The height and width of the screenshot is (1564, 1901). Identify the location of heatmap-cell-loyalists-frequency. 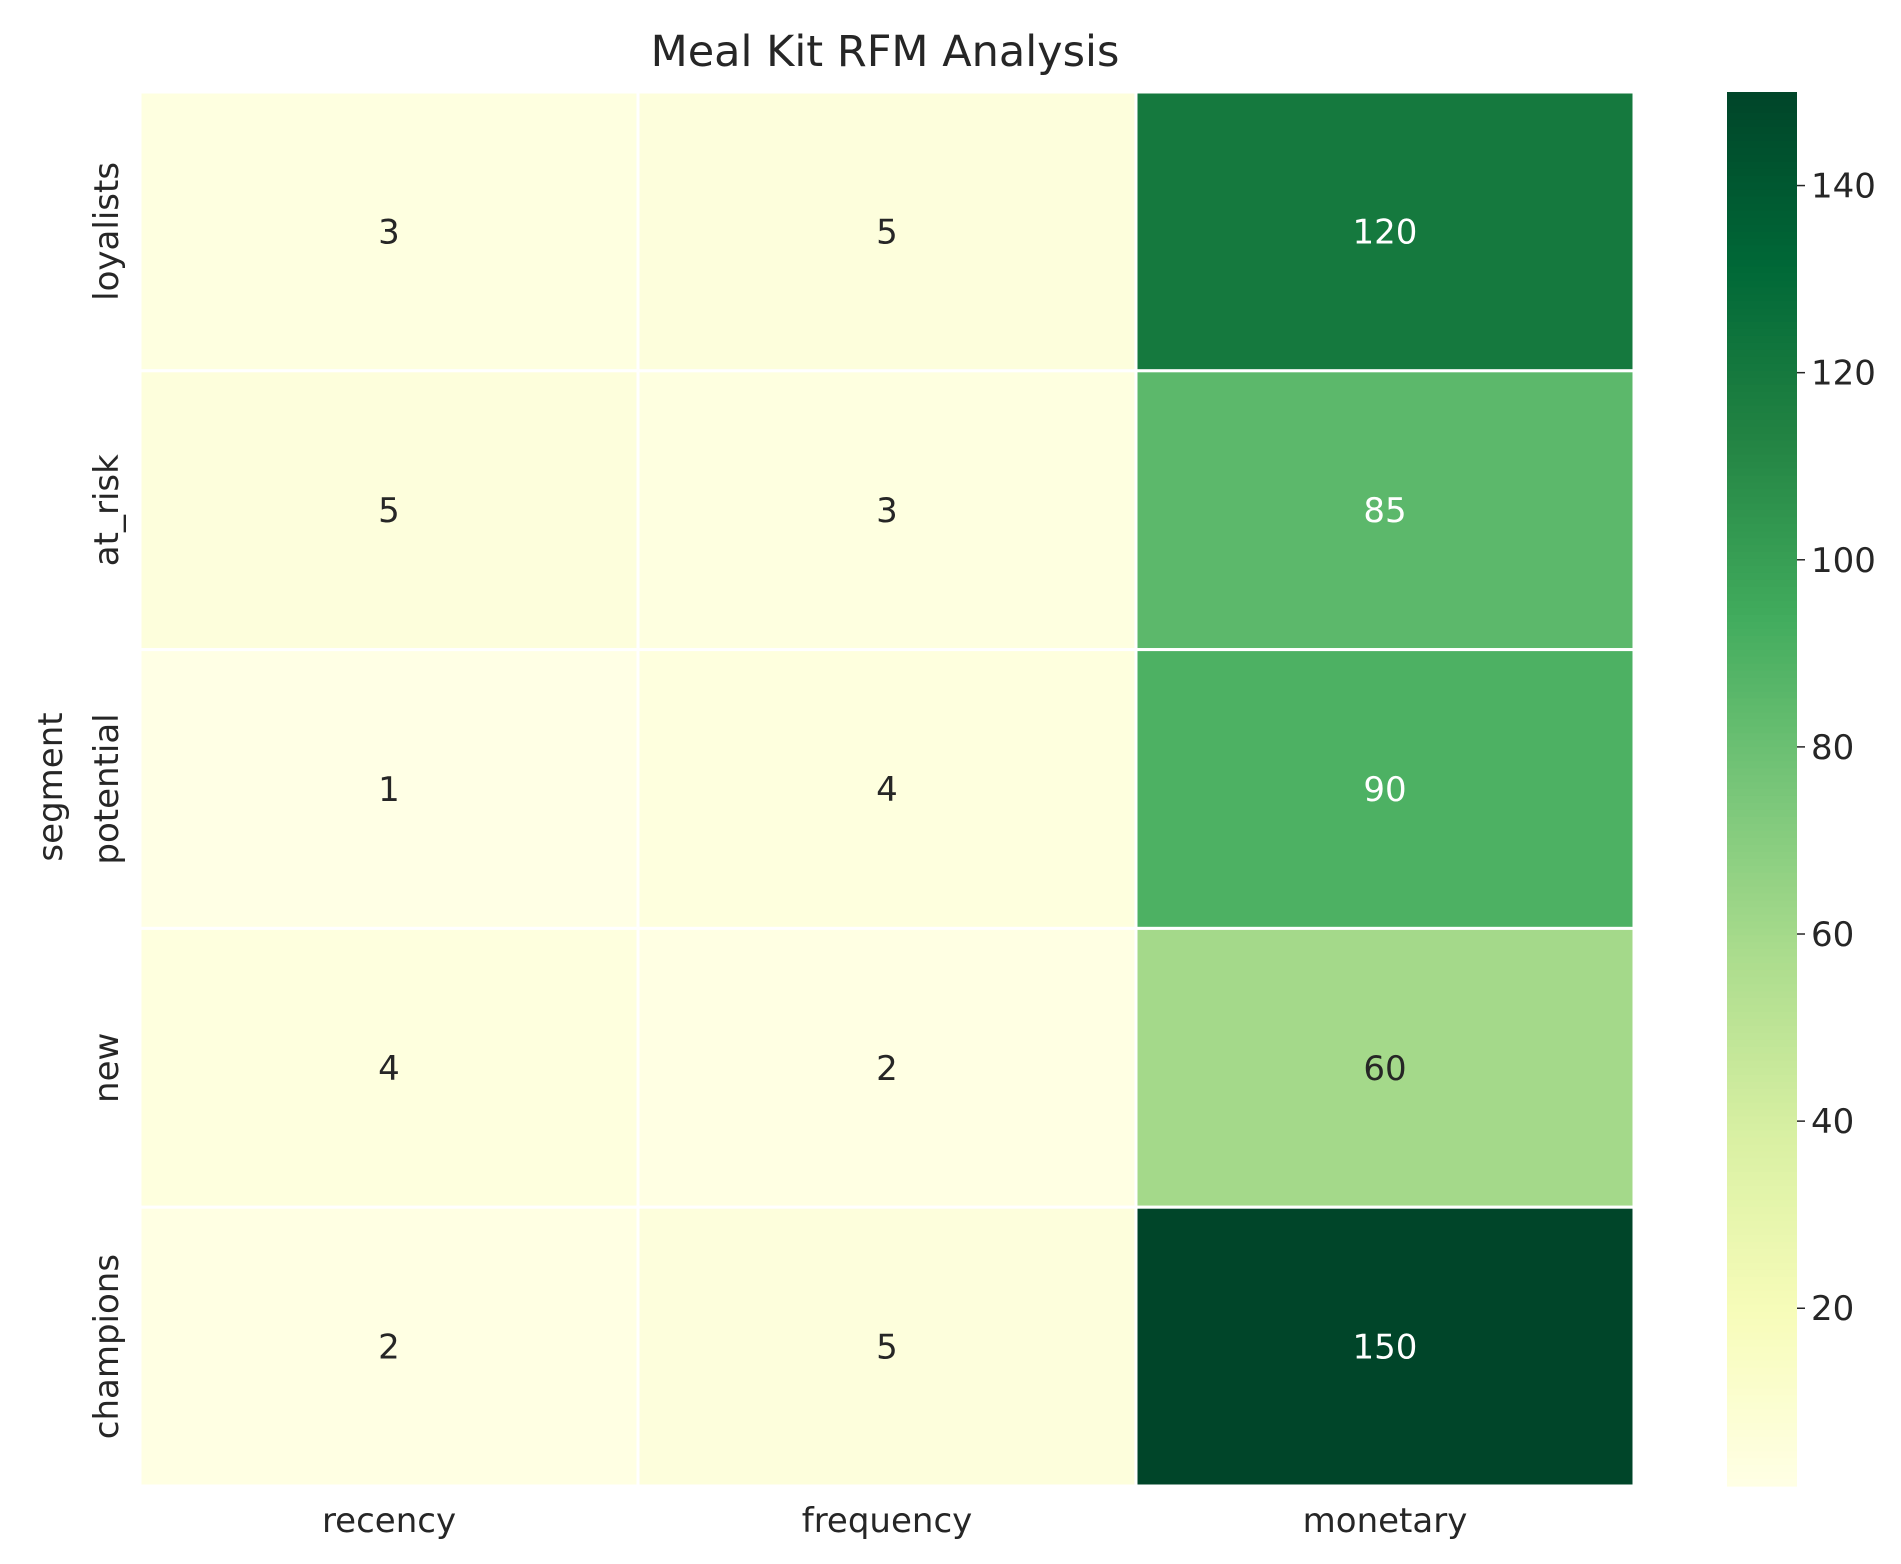
(887, 231).